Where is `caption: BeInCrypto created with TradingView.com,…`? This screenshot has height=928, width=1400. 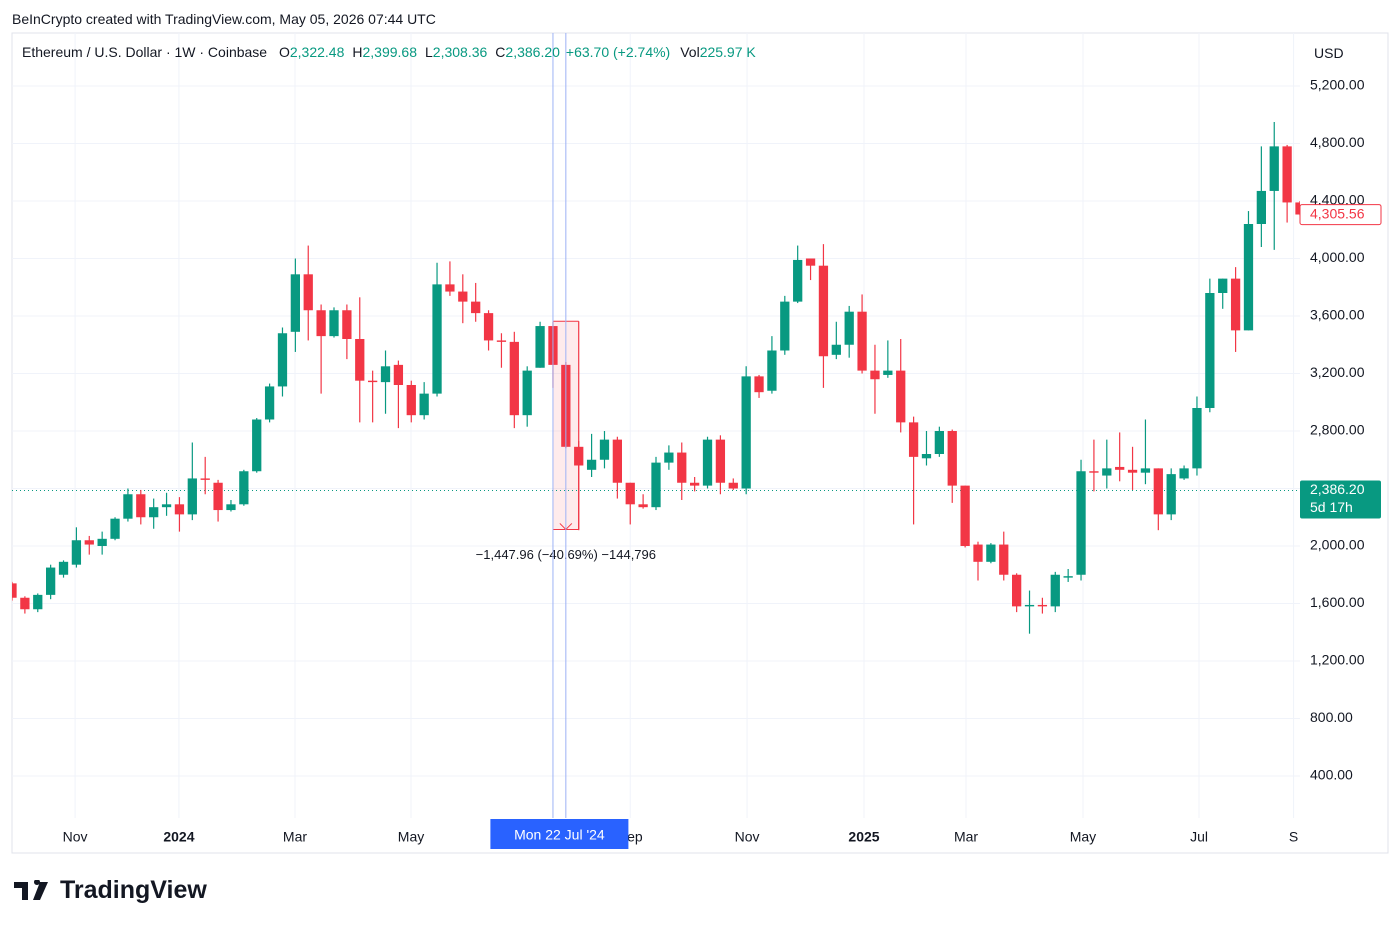 caption: BeInCrypto created with TradingView.com,… is located at coordinates (224, 19).